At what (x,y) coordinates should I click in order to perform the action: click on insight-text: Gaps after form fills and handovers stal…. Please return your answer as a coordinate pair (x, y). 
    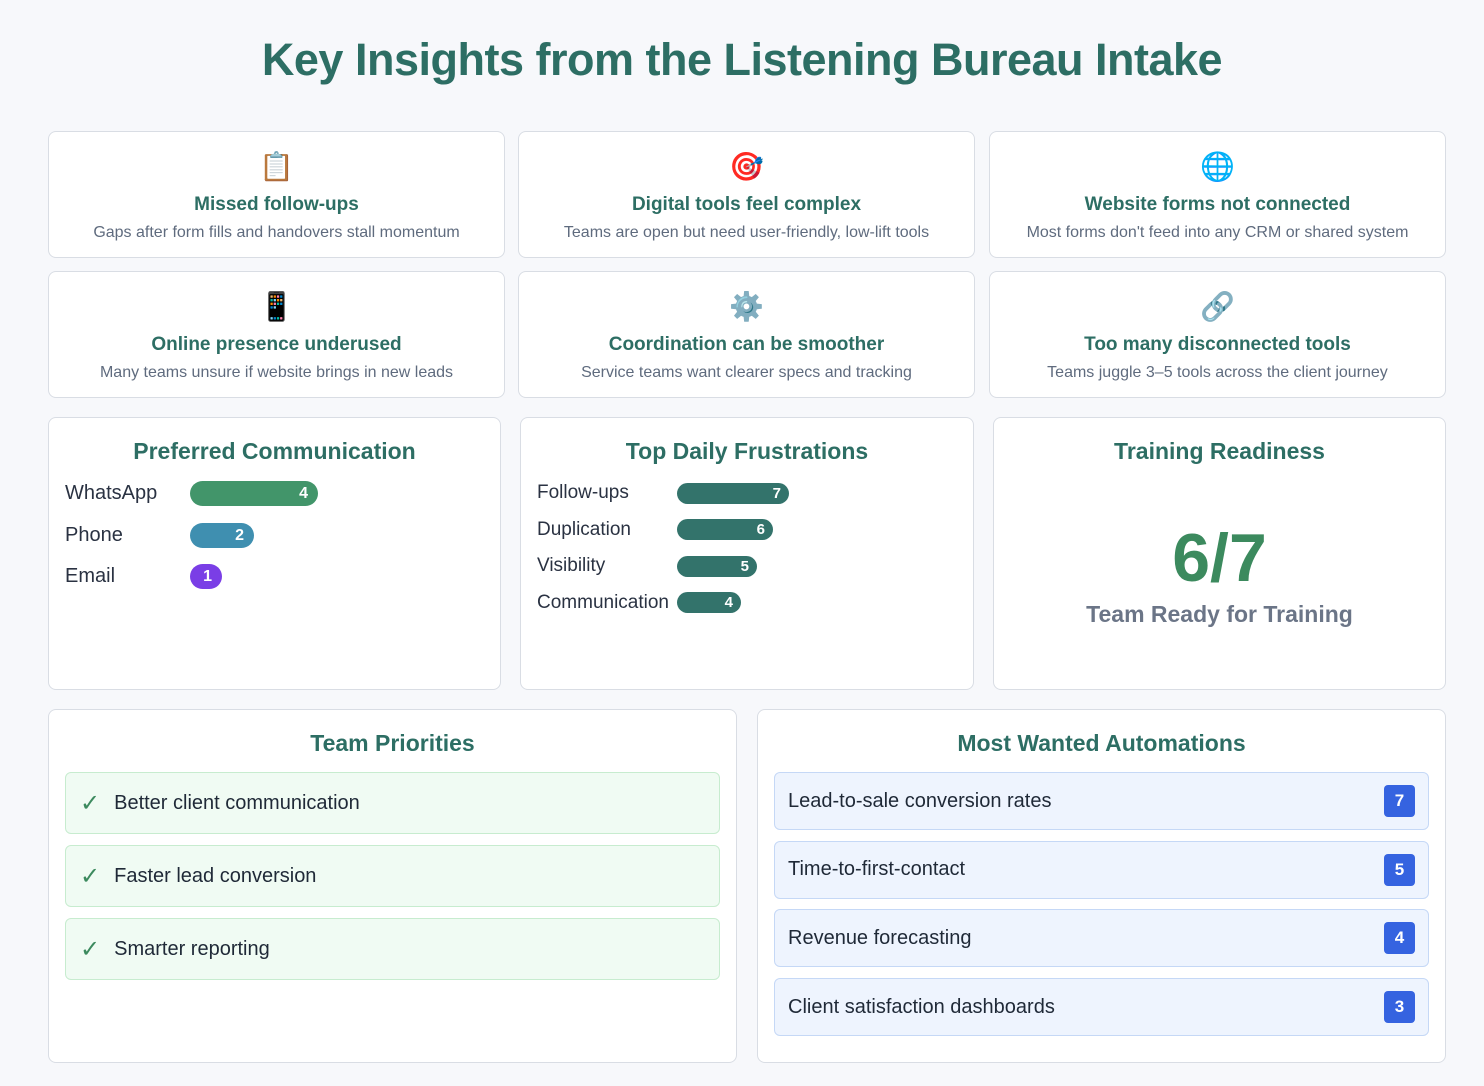
    Looking at the image, I should click on (276, 232).